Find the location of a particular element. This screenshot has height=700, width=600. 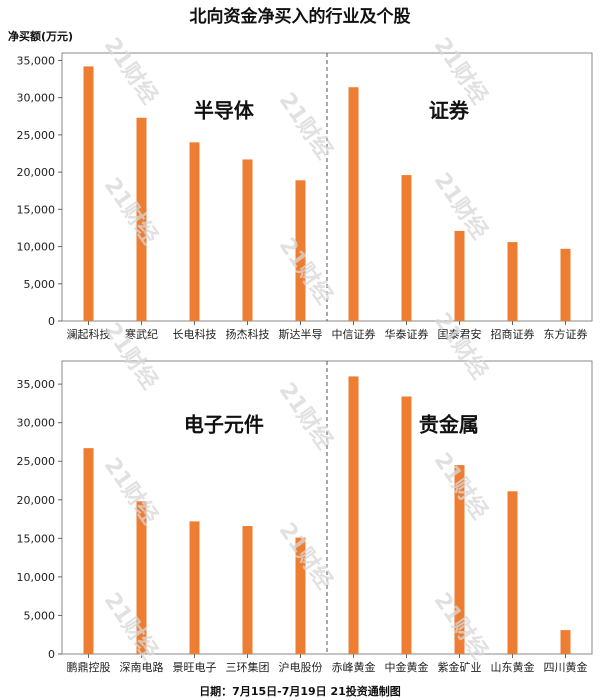

x-tick-label: 扬杰科技 is located at coordinates (248, 334).